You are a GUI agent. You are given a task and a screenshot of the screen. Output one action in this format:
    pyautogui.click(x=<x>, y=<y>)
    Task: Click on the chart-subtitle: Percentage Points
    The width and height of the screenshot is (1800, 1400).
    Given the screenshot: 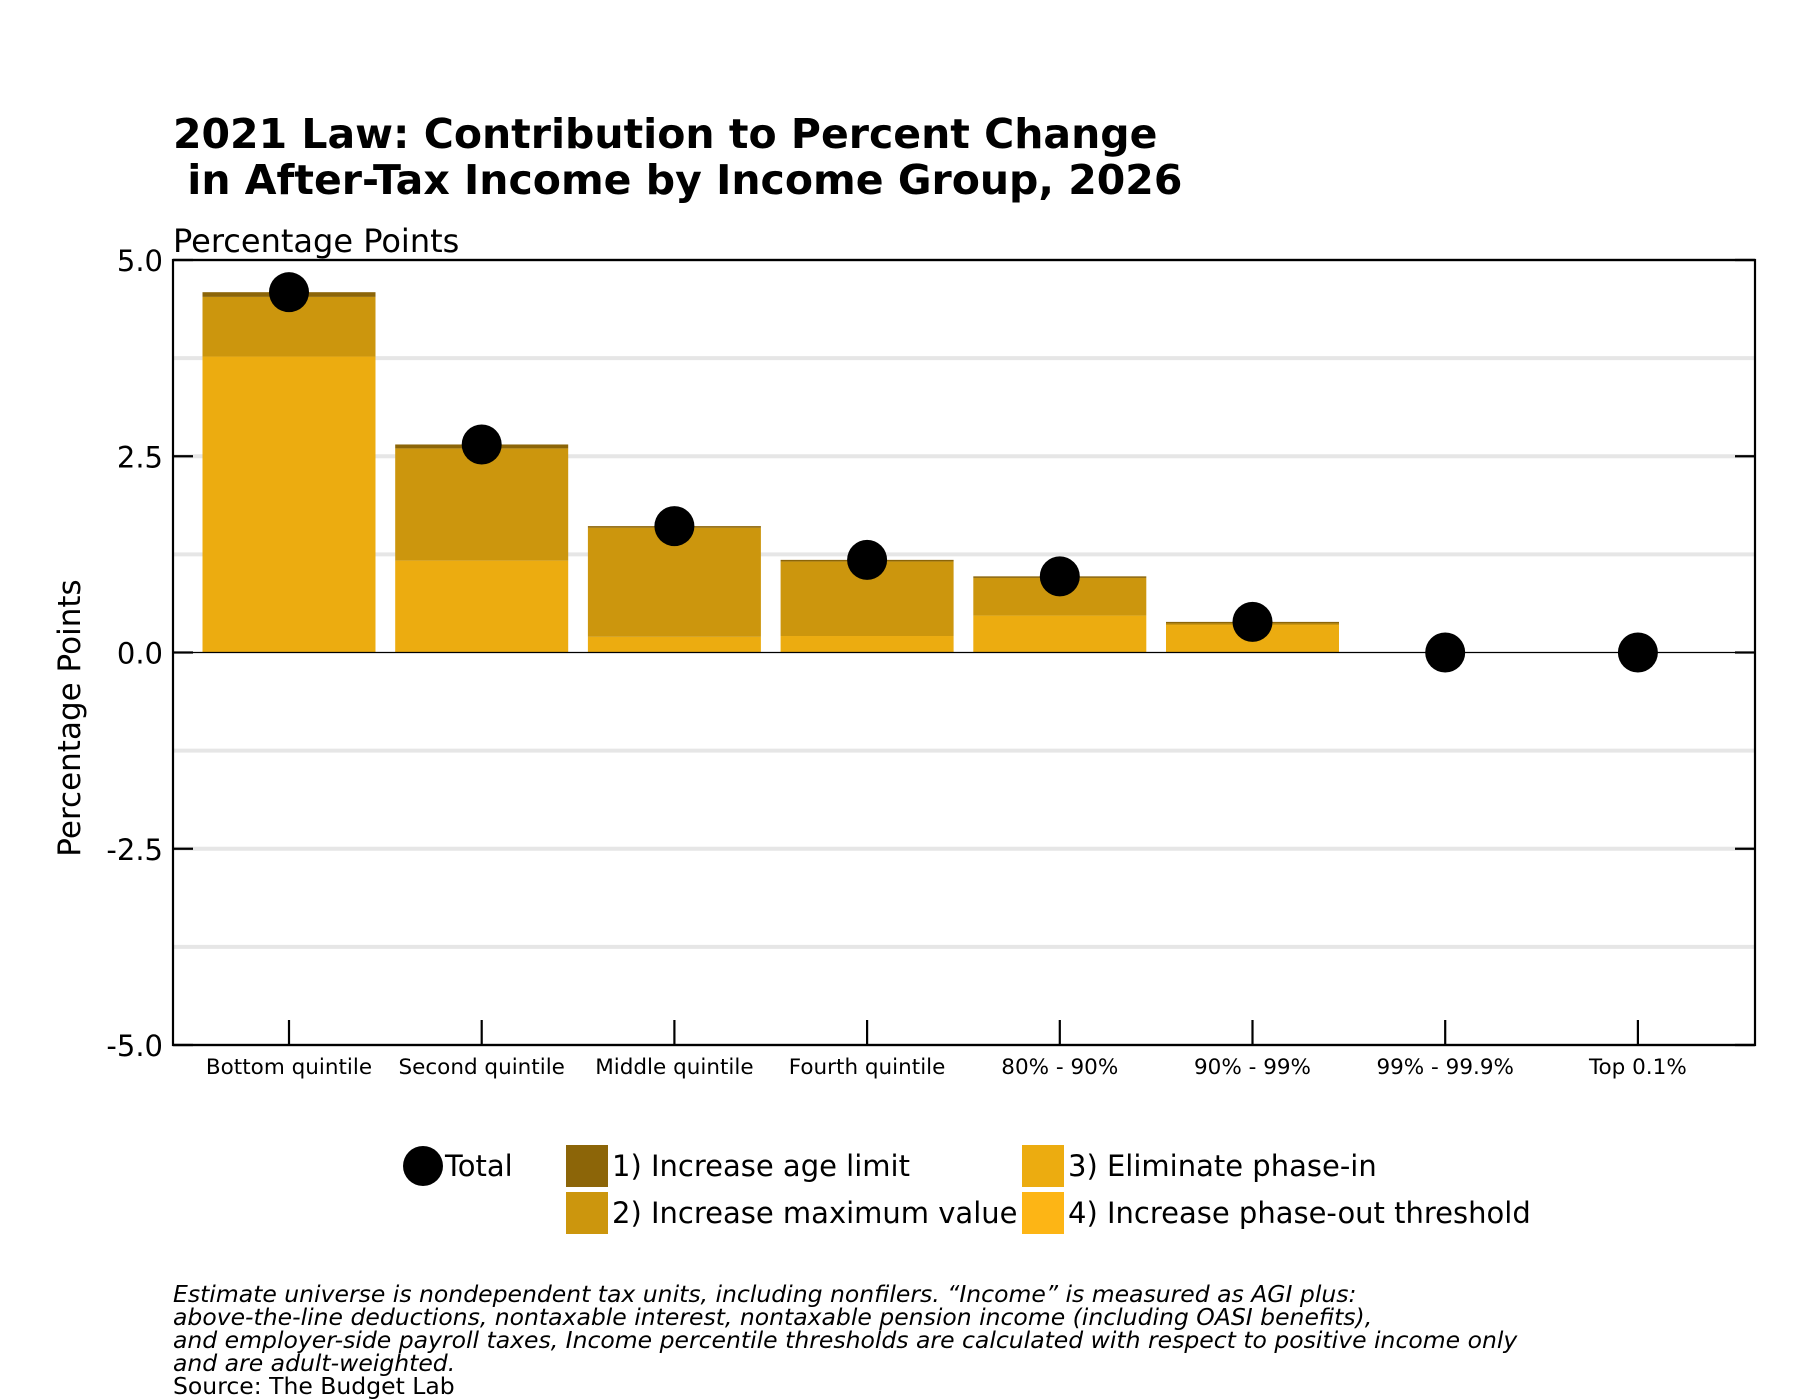 What is the action you would take?
    pyautogui.click(x=316, y=241)
    